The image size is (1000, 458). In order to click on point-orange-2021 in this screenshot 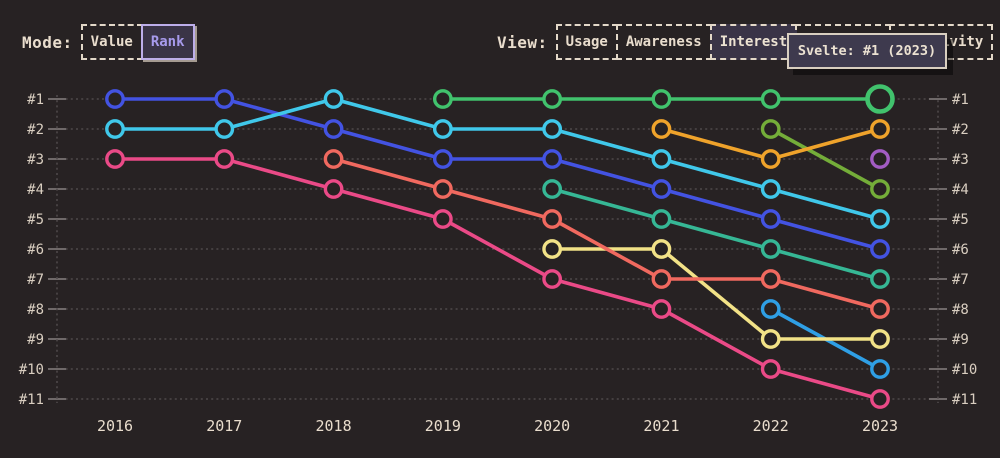, I will do `click(661, 129)`.